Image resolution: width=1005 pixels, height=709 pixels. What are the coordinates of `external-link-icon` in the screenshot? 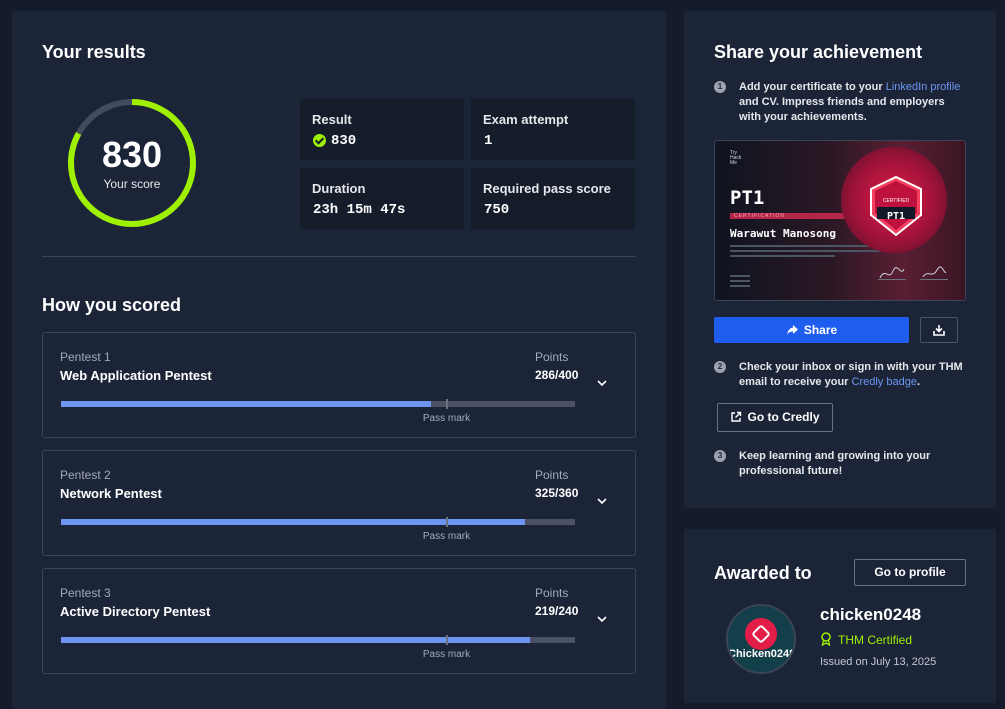 It's located at (736, 416).